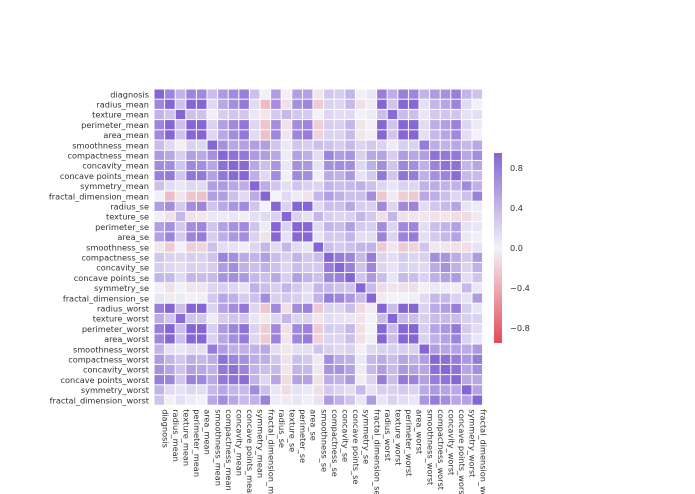 The image size is (695, 494). I want to click on y-tick-label: smoothness_worst, so click(111, 349).